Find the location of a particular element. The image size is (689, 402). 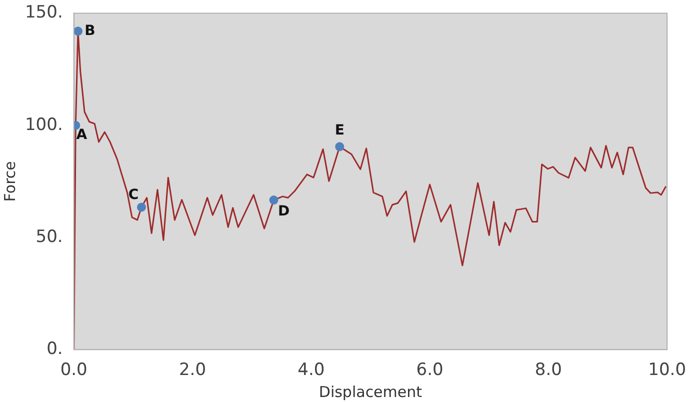

annotation: A is located at coordinates (82, 134).